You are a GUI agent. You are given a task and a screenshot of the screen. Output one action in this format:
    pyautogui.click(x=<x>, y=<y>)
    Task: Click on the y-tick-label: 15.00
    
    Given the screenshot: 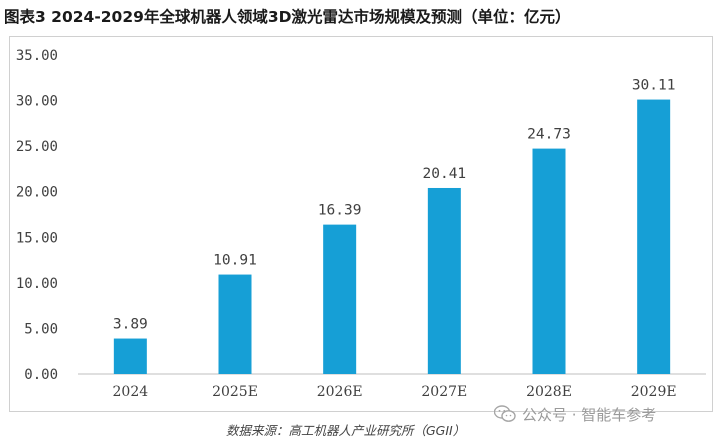 What is the action you would take?
    pyautogui.click(x=37, y=238)
    